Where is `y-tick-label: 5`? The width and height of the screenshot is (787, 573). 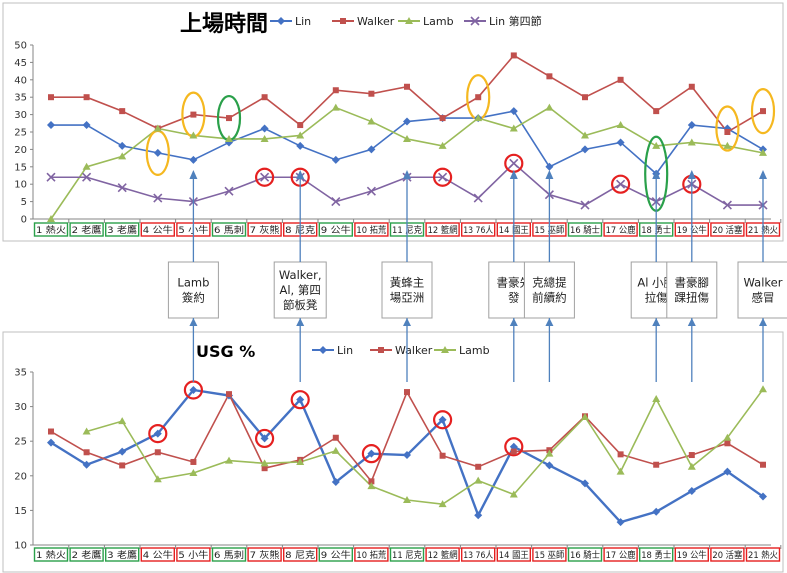 y-tick-label: 5 is located at coordinates (24, 202).